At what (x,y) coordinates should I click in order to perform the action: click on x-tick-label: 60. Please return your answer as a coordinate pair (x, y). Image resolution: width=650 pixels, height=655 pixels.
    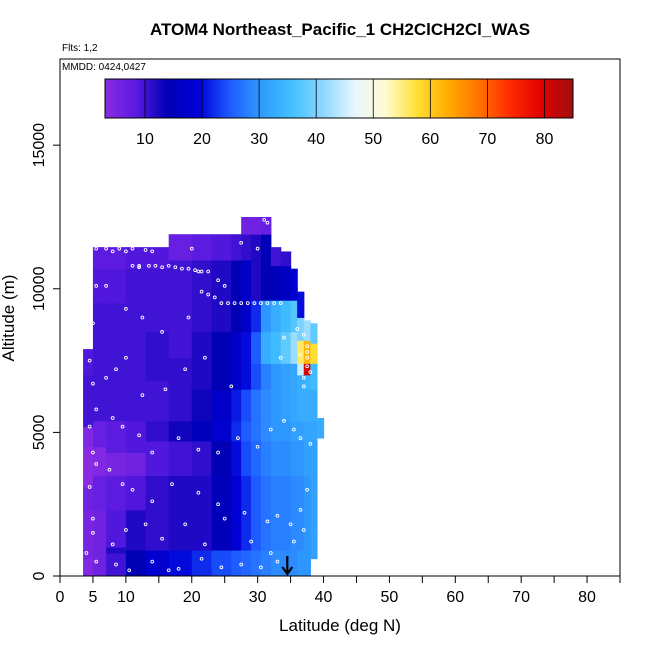
    Looking at the image, I should click on (455, 597).